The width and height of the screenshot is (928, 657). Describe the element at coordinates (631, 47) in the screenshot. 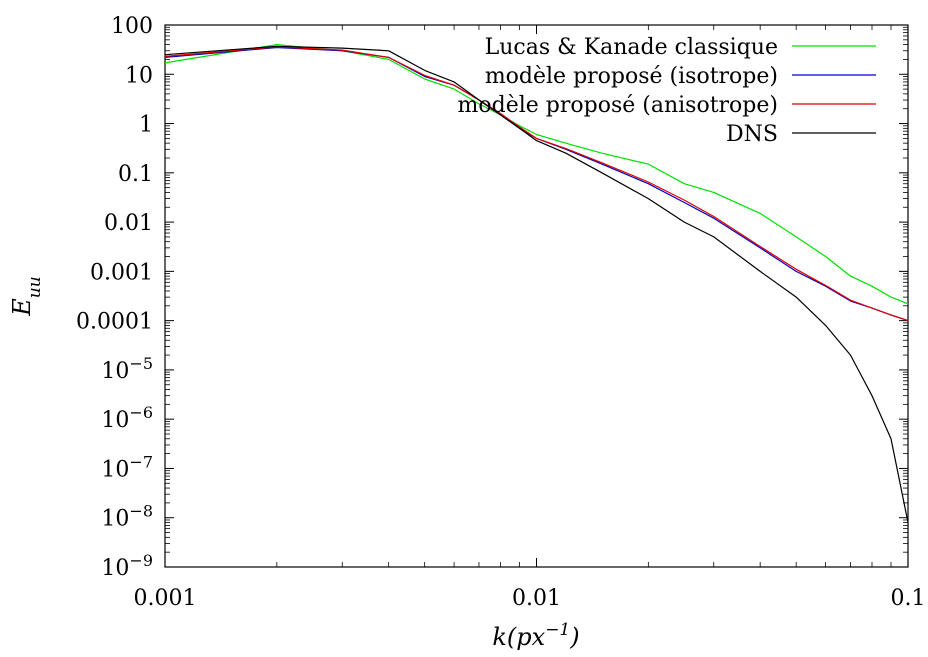

I see `legend-label: Lucas & Kanade classique` at that location.